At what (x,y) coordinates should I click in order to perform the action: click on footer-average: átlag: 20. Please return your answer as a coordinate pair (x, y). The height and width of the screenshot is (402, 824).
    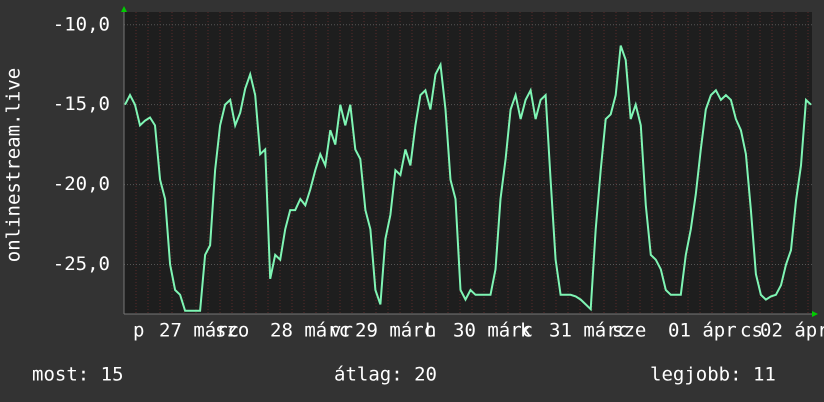
    Looking at the image, I should click on (385, 375).